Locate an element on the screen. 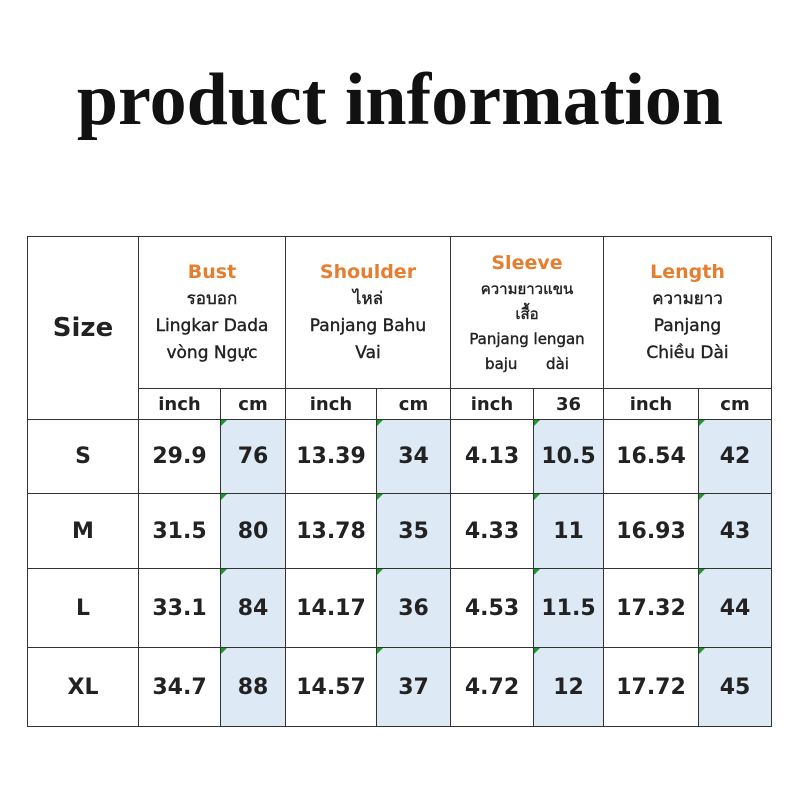  group-header: Bust รอบอก Lingkar Dada vòng Ngực is located at coordinates (212, 312).